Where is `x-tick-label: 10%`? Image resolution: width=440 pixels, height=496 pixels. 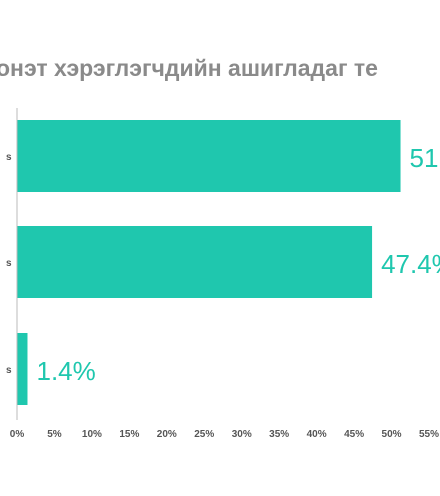
x-tick-label: 10% is located at coordinates (92, 434).